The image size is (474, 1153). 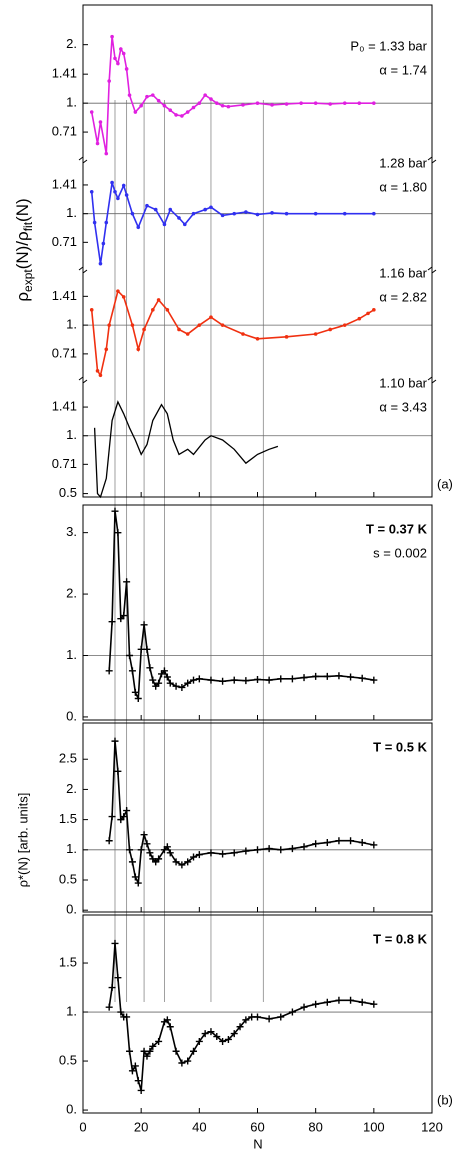 What do you see at coordinates (64, 73) in the screenshot?
I see `y-tick-label: 1.41` at bounding box center [64, 73].